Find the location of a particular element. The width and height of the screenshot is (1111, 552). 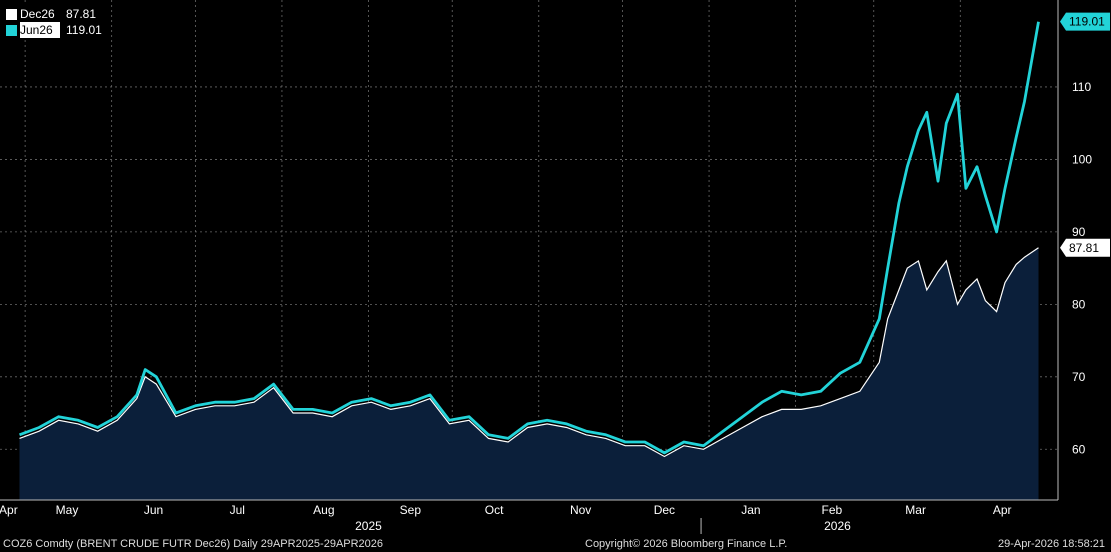

last-value-tag-text: 87.81 is located at coordinates (1084, 248).